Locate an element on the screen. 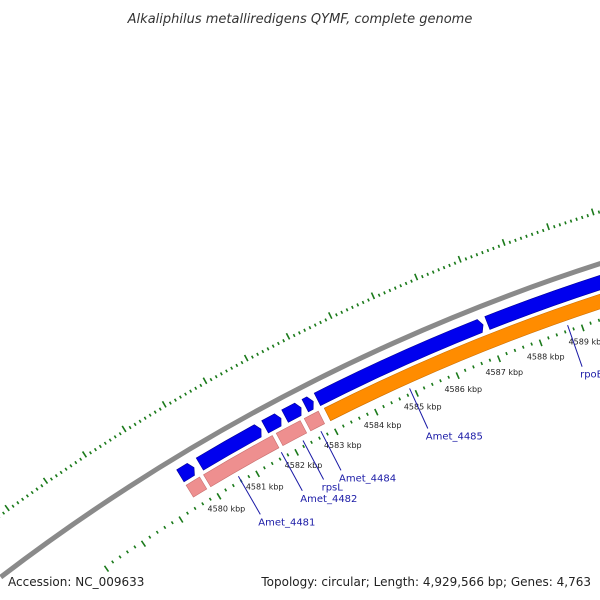 The width and height of the screenshot is (600, 600). gene-label: rpsL is located at coordinates (333, 488).